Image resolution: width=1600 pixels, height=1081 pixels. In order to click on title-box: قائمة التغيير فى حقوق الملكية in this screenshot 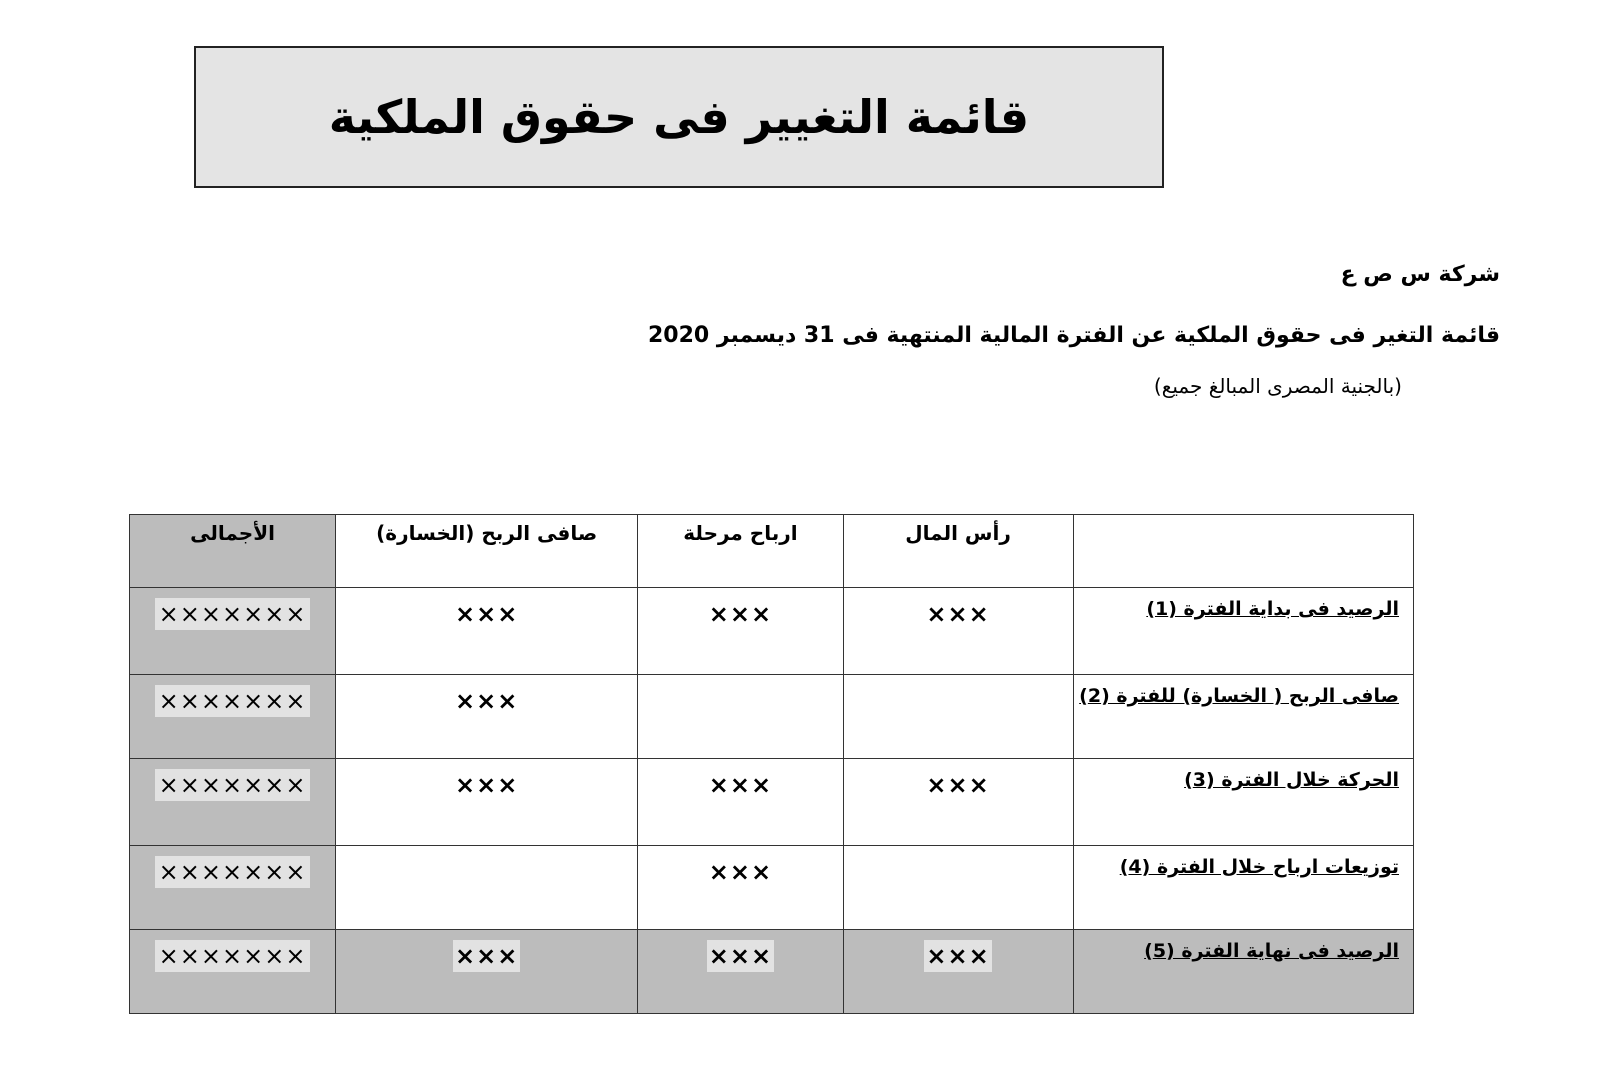, I will do `click(679, 117)`.